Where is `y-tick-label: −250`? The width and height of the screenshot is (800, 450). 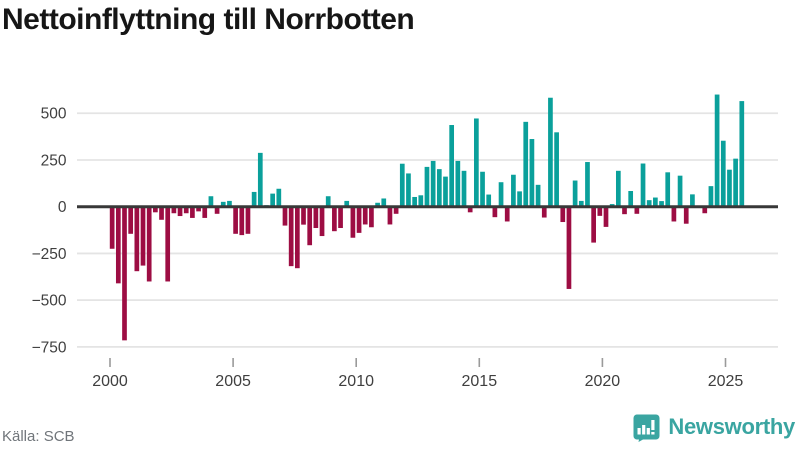 y-tick-label: −250 is located at coordinates (49, 254).